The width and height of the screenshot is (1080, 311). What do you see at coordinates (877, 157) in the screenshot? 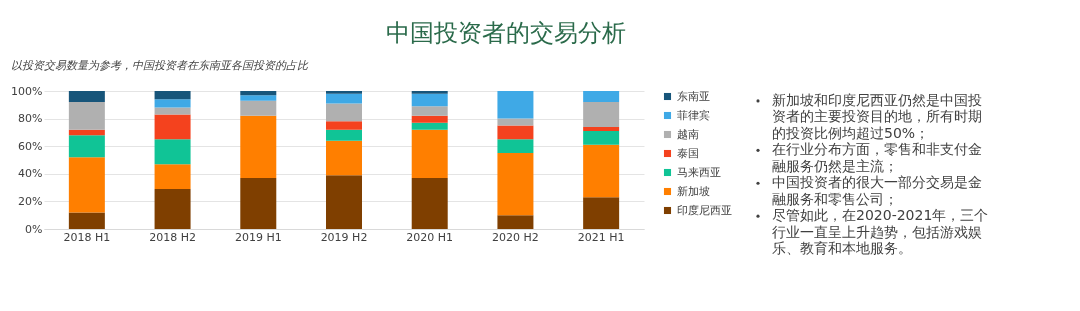
I see `text: 在行业分布方面，零售和非支付金融服务仍然是主流；` at bounding box center [877, 157].